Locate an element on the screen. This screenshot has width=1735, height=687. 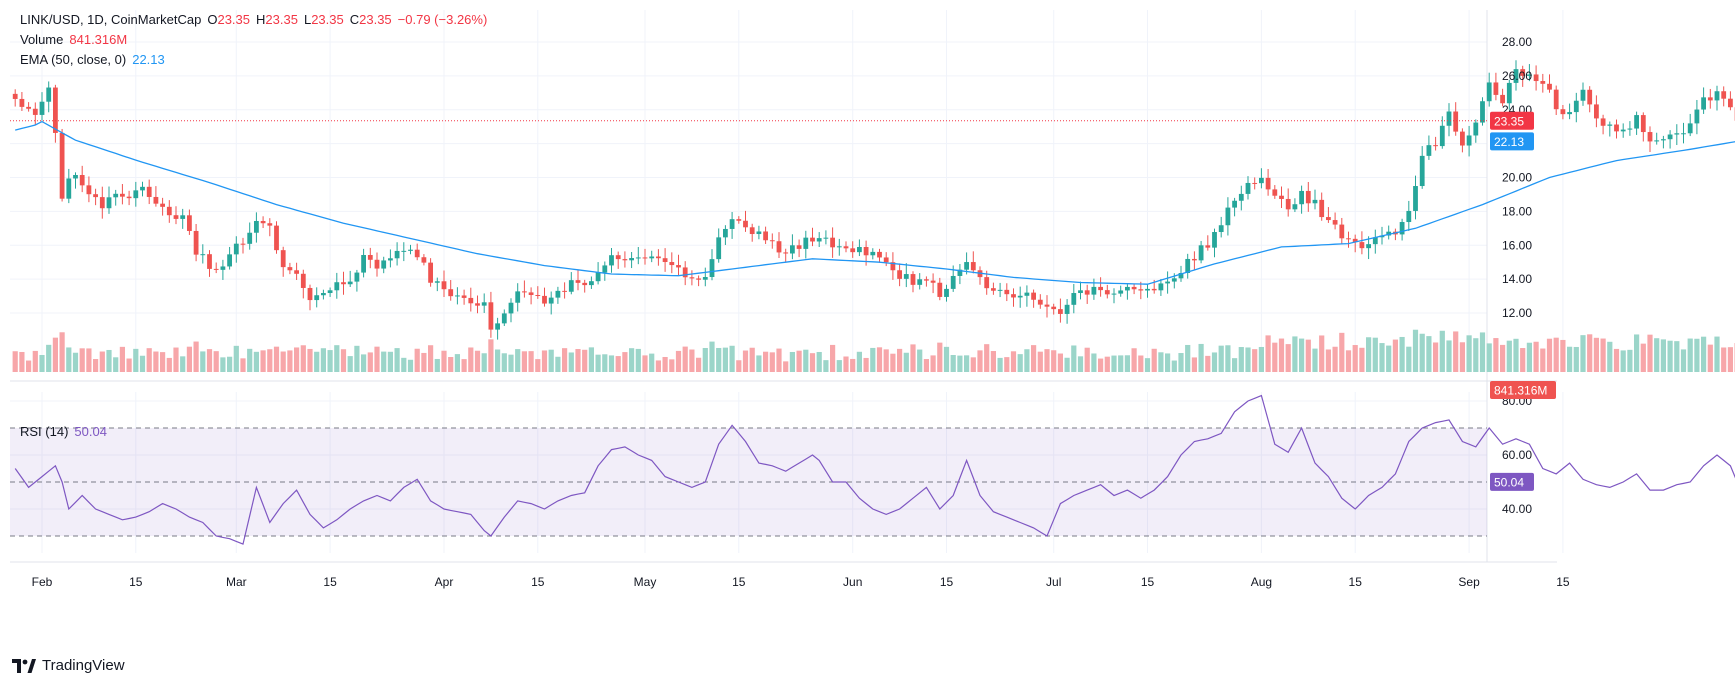
high-label: H is located at coordinates (261, 19).